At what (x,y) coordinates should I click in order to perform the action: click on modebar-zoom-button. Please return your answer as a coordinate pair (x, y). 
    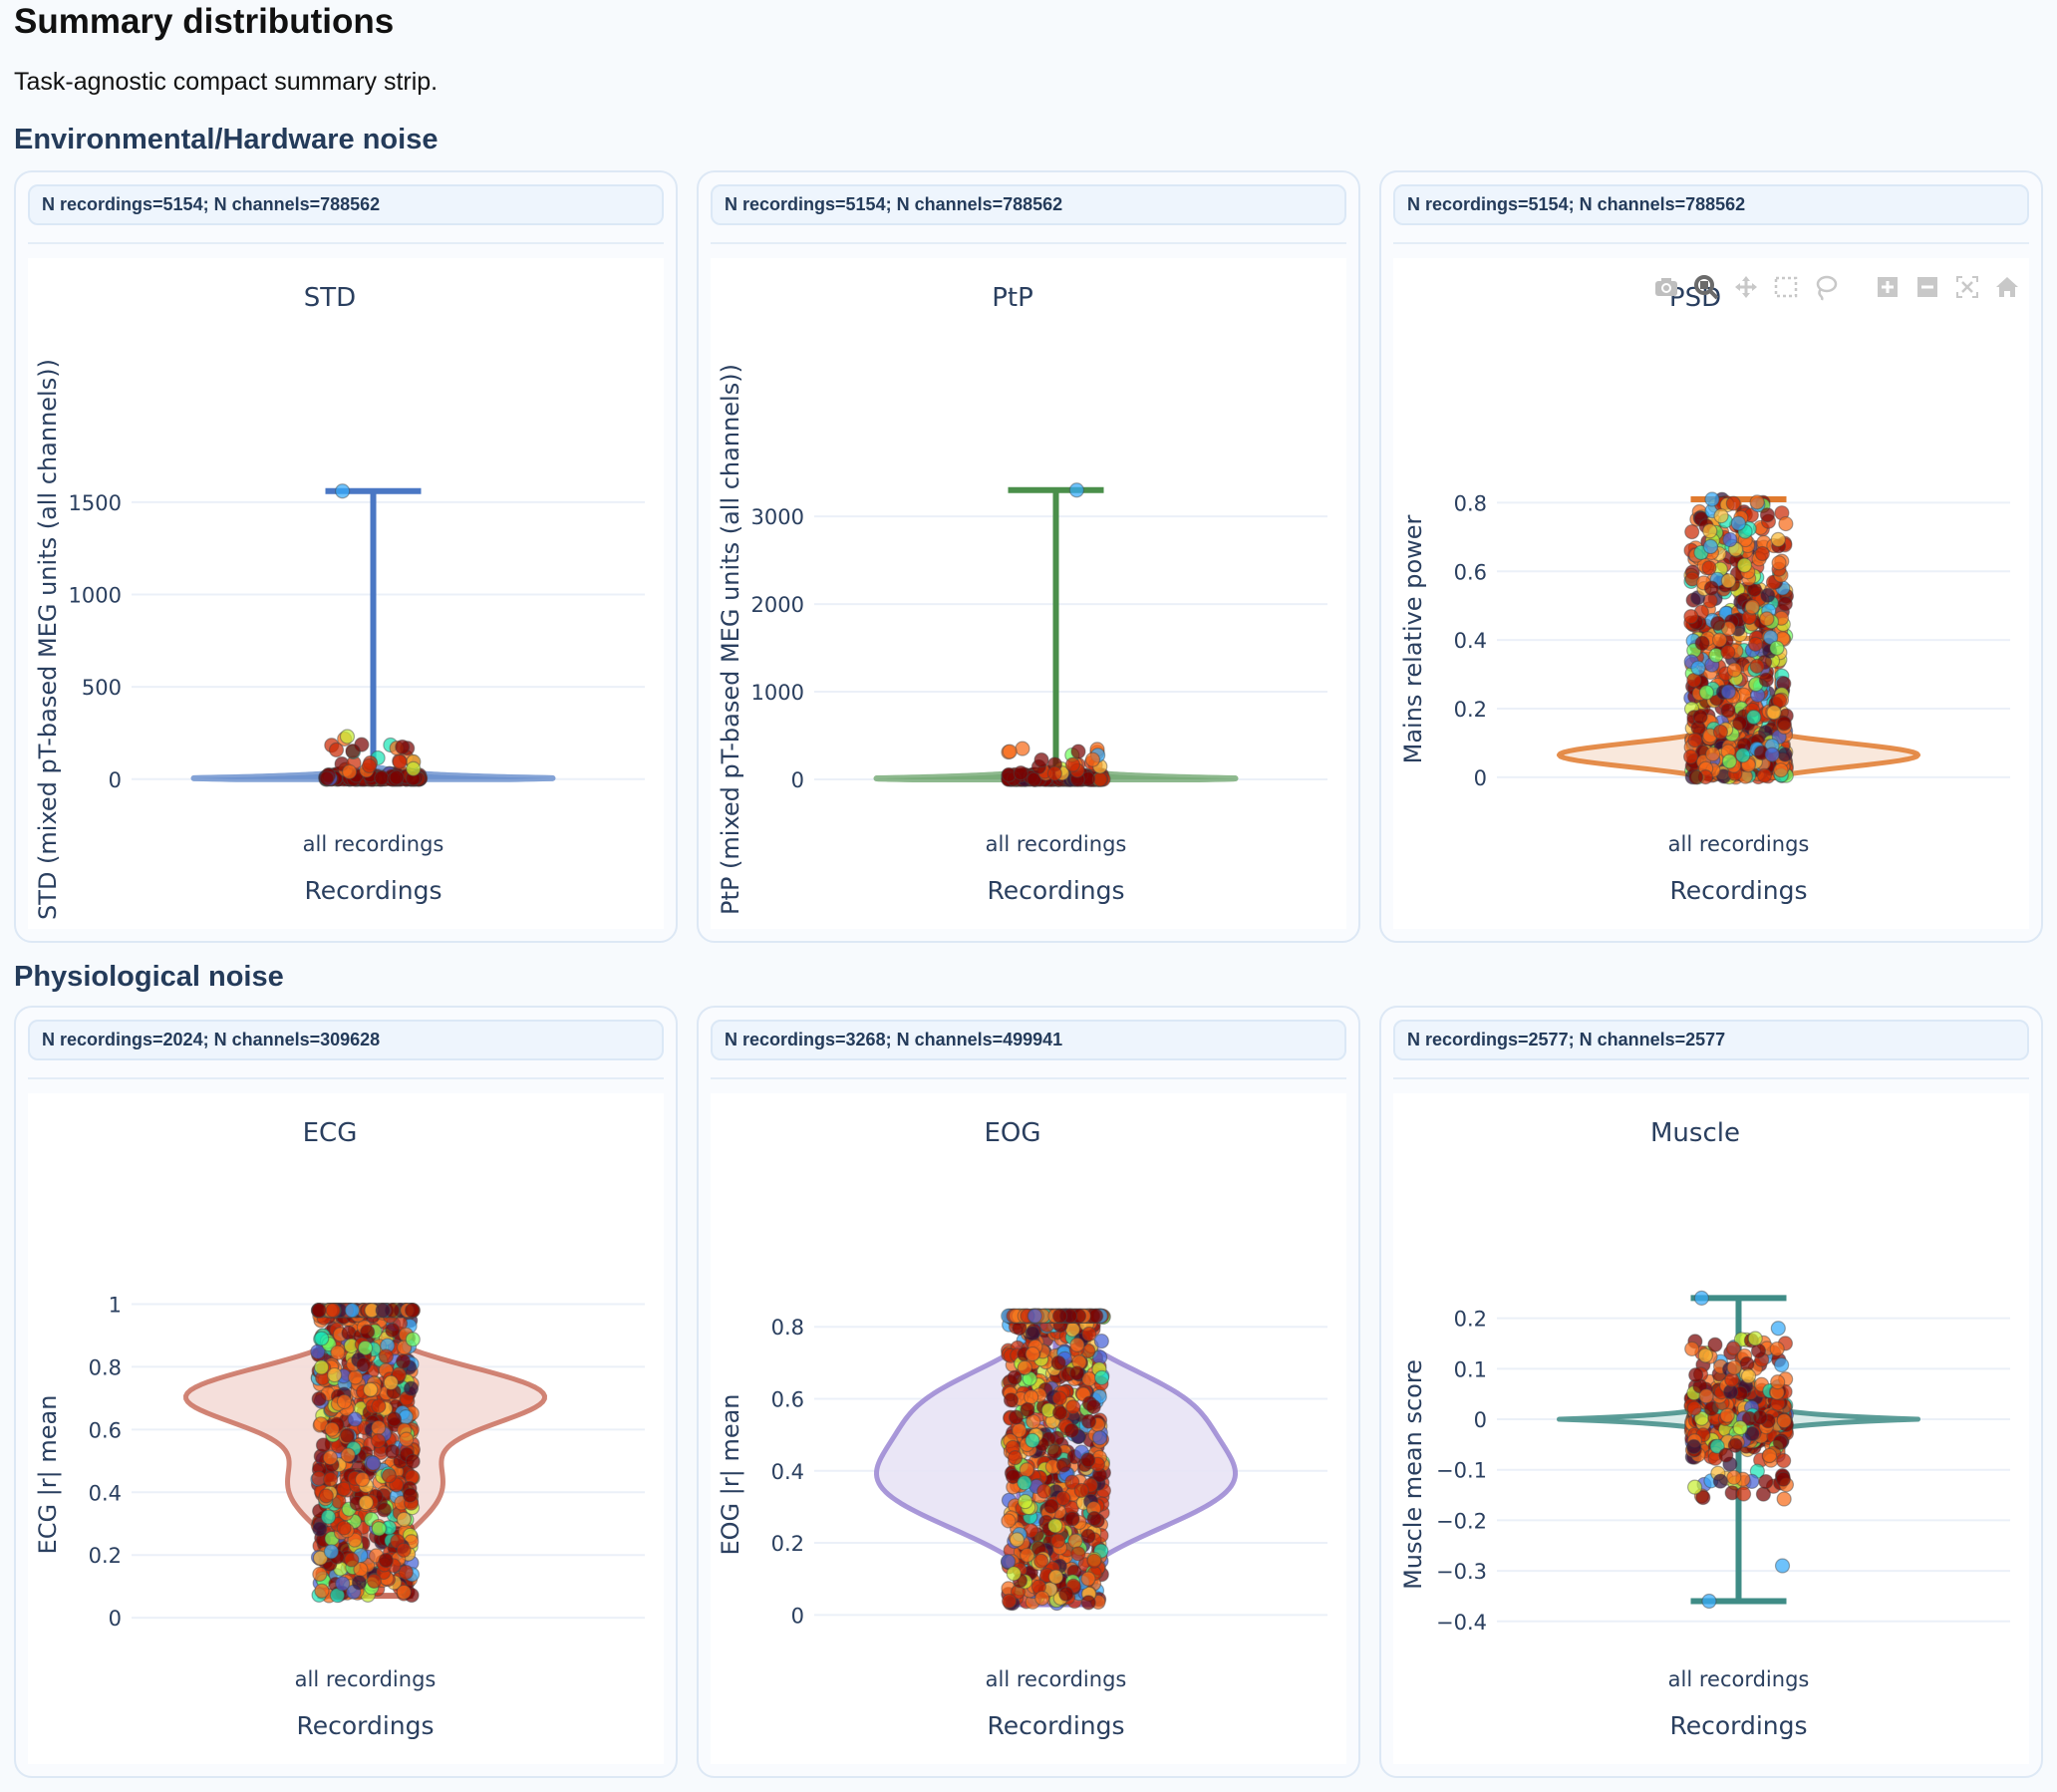
    Looking at the image, I should click on (1706, 287).